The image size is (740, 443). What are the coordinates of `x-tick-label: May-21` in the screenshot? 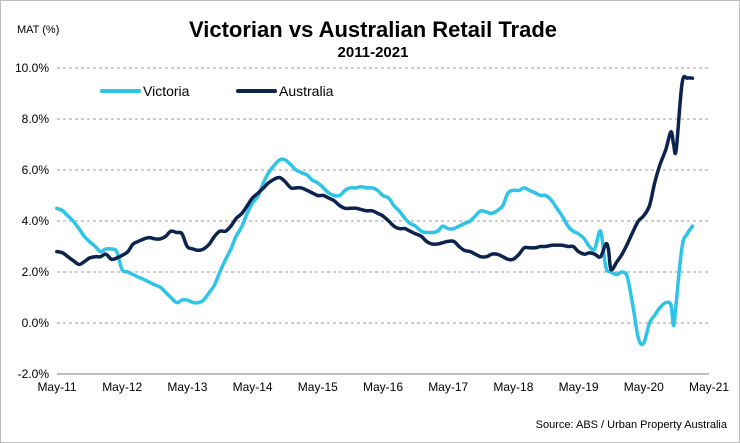 It's located at (709, 387).